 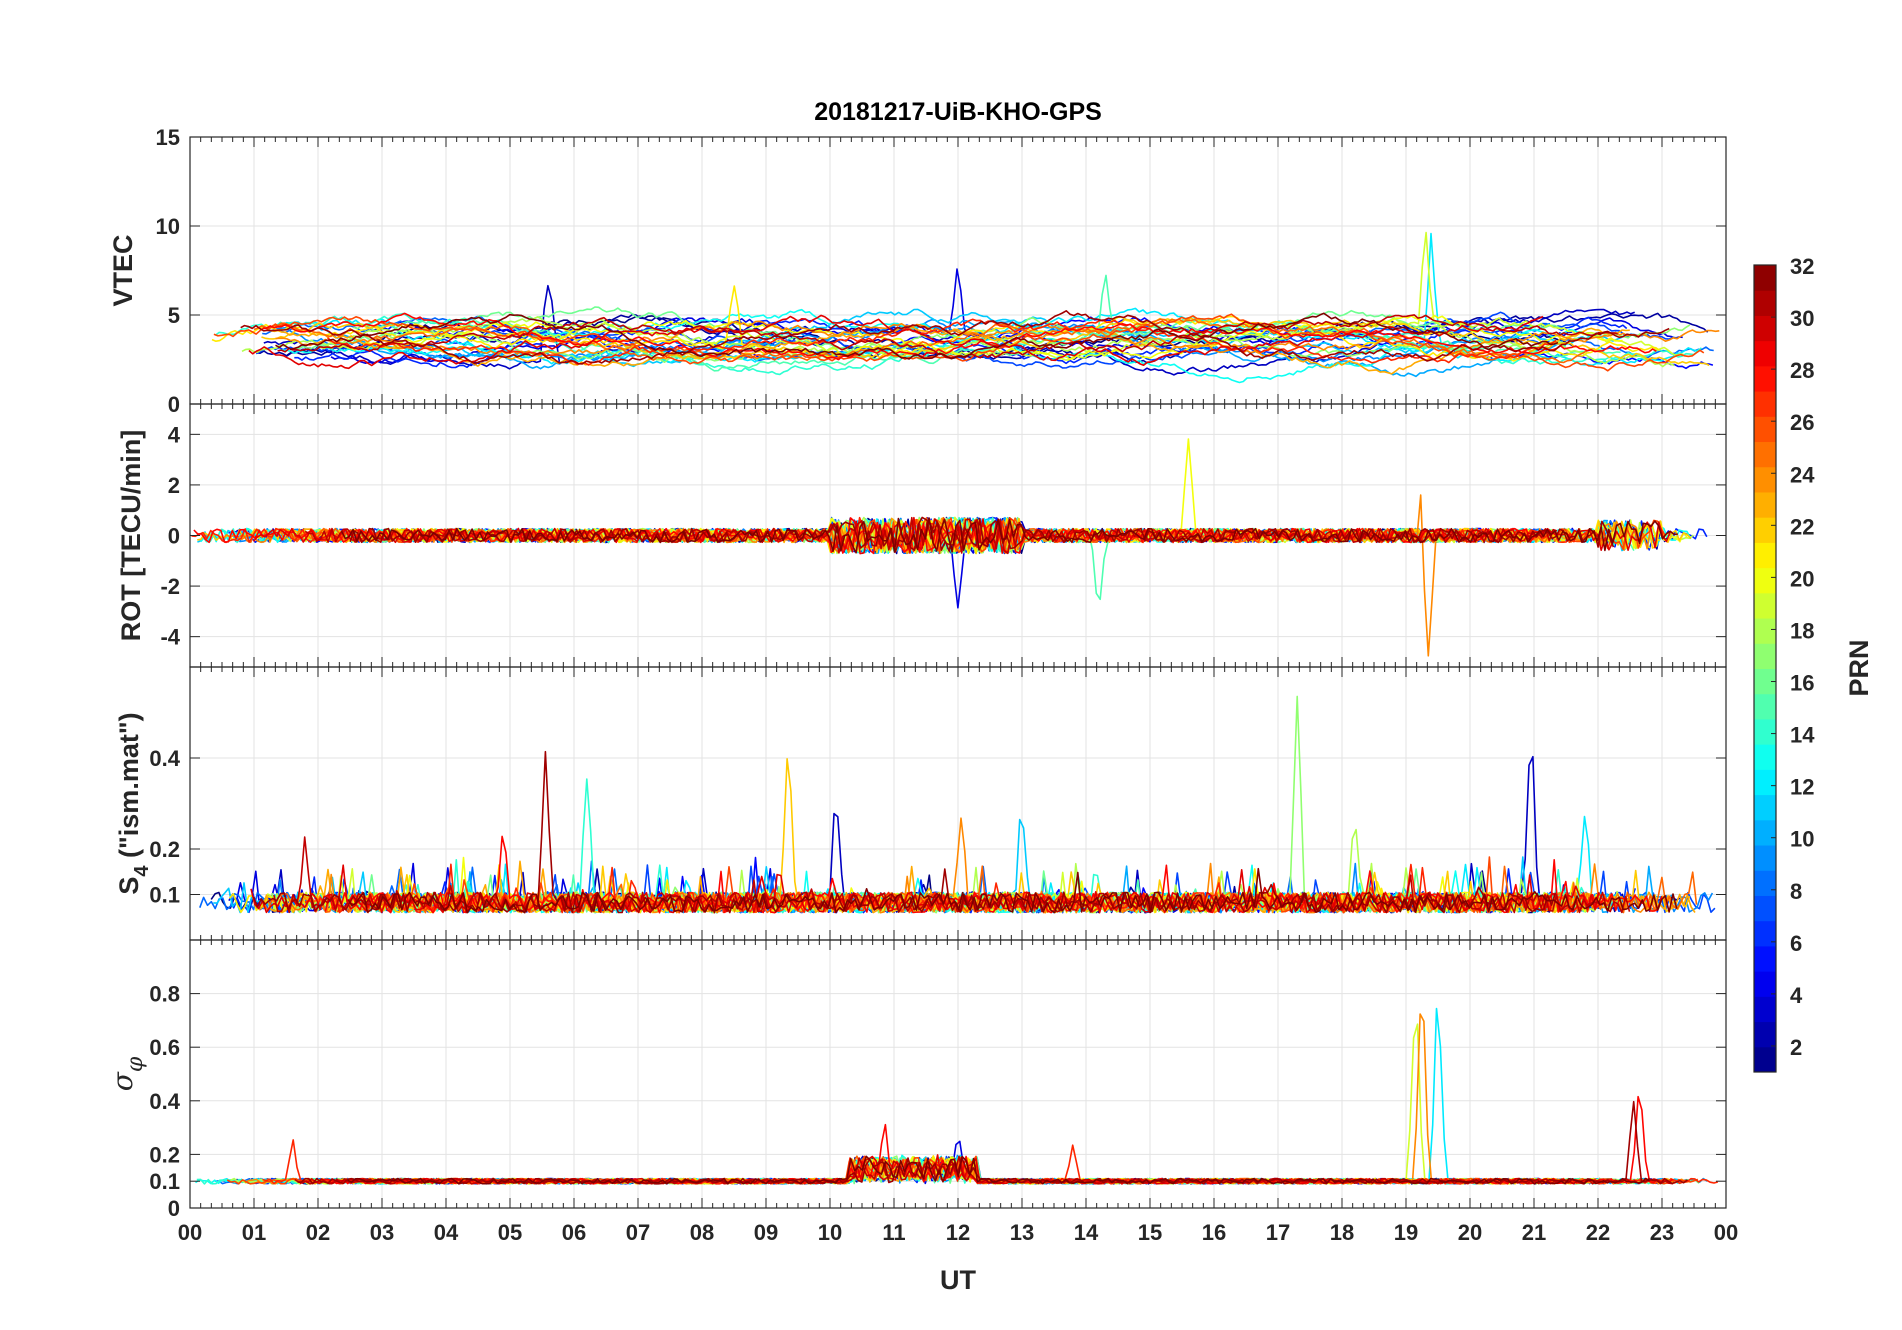 I want to click on x-tick-label: 23, so click(x=1662, y=1232).